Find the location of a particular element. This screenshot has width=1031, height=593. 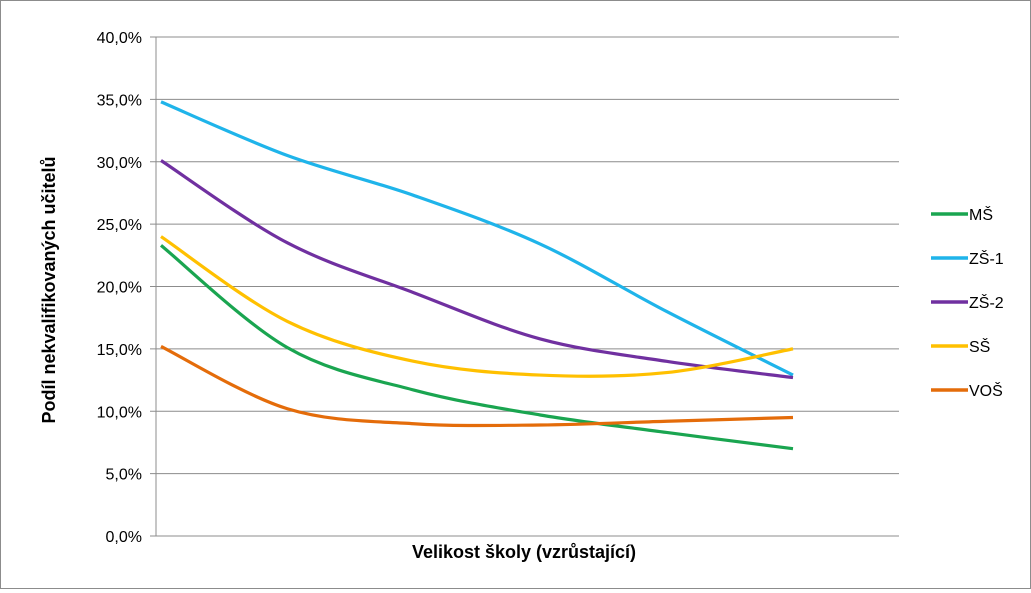

y-tick-label: 35,0% is located at coordinates (119, 100).